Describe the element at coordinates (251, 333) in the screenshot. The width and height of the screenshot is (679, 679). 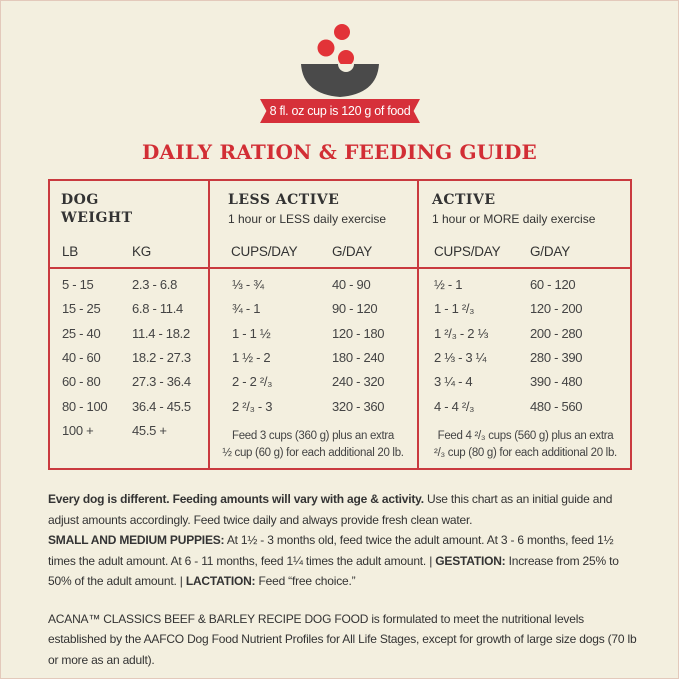
I see `table-cell: 1 - 1 ½` at that location.